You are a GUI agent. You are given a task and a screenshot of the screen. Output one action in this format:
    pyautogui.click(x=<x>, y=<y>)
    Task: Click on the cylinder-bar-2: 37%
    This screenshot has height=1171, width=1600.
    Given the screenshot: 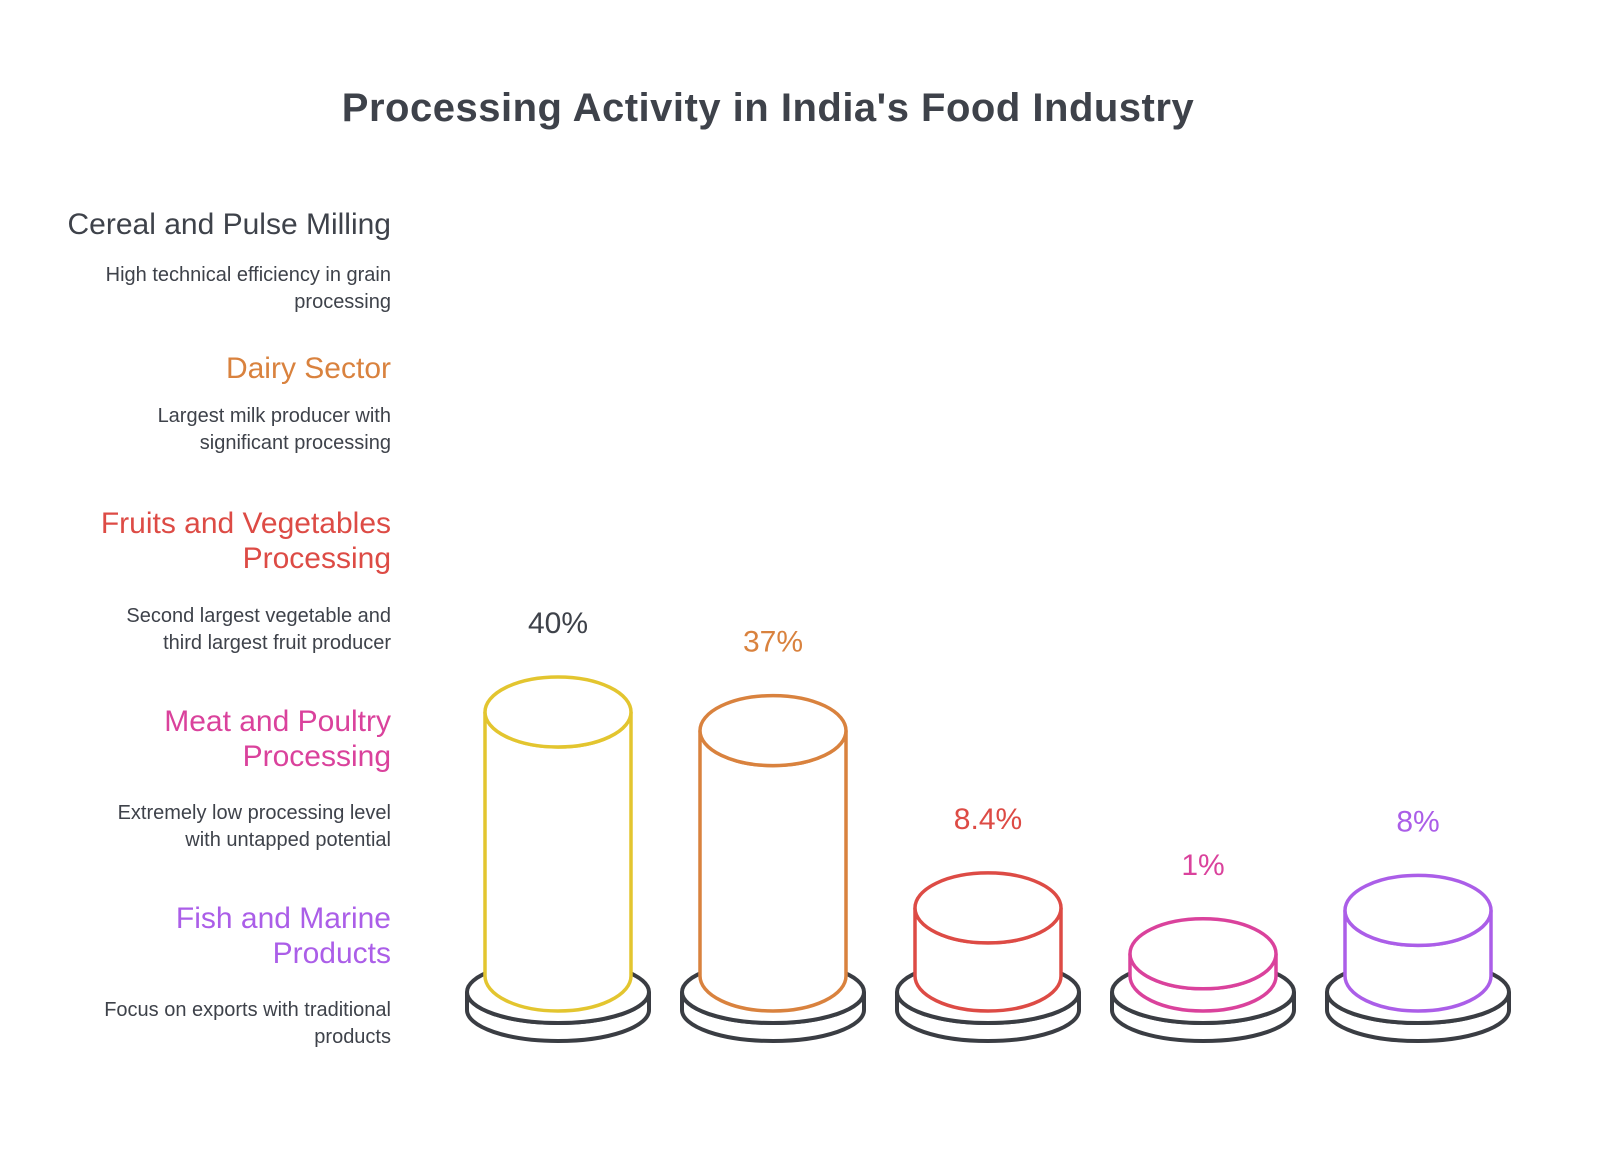 What is the action you would take?
    pyautogui.click(x=773, y=834)
    